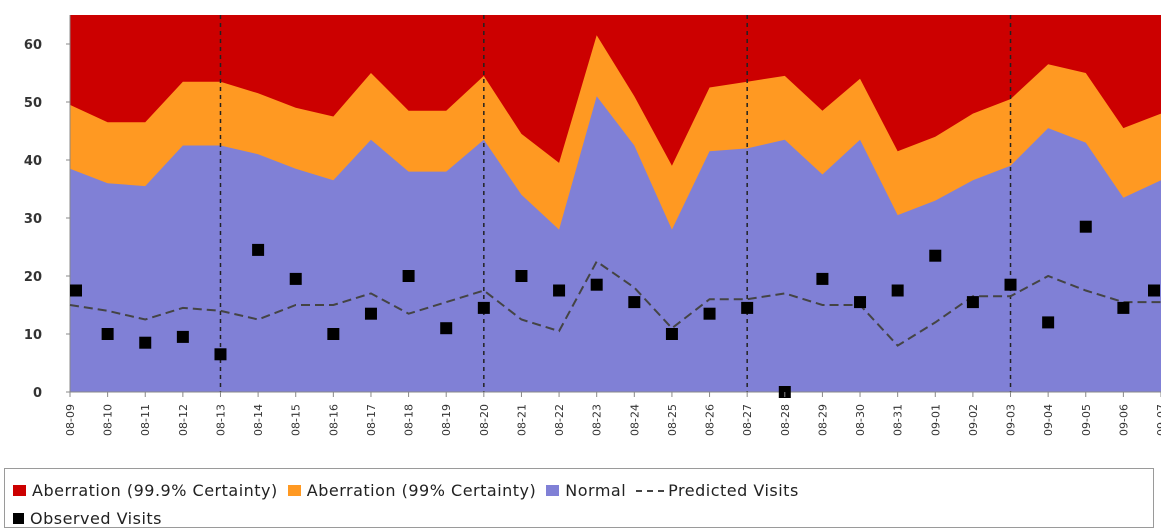 Image resolution: width=1161 pixels, height=532 pixels. What do you see at coordinates (19, 490) in the screenshot?
I see `legend-swatch-red` at bounding box center [19, 490].